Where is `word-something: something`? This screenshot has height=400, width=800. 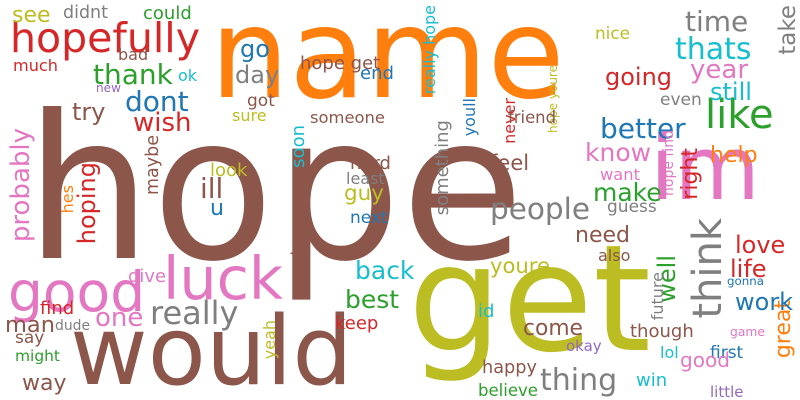 word-something: something is located at coordinates (442, 168).